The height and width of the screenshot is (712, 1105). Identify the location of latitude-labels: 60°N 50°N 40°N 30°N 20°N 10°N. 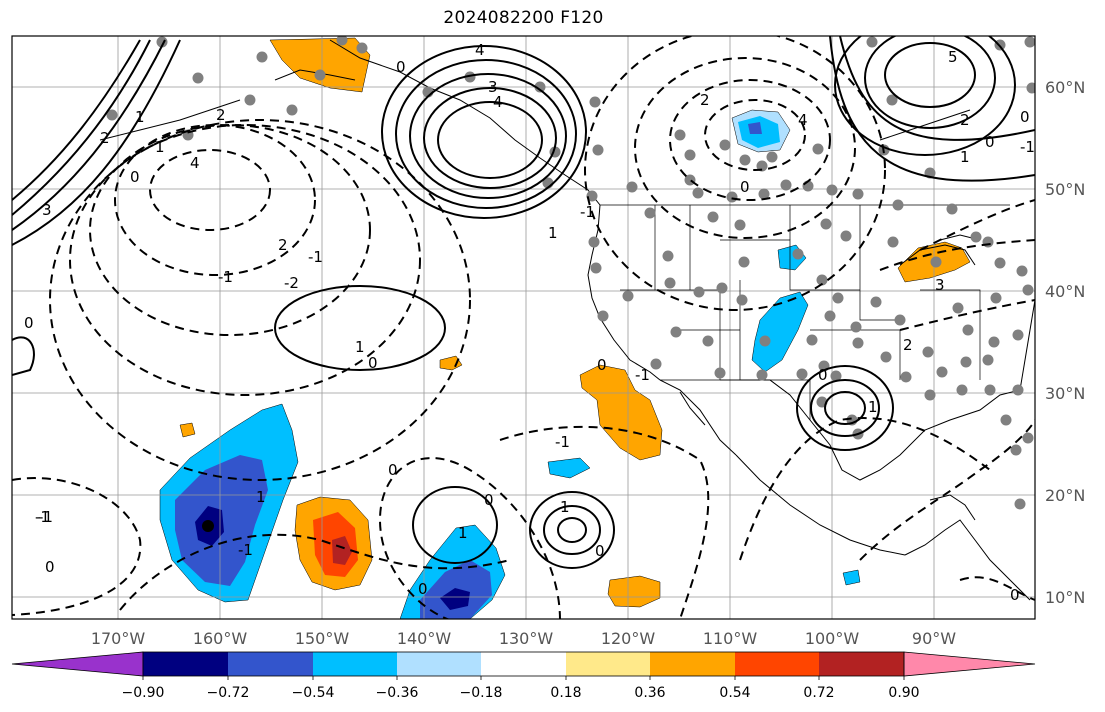
(1065, 342).